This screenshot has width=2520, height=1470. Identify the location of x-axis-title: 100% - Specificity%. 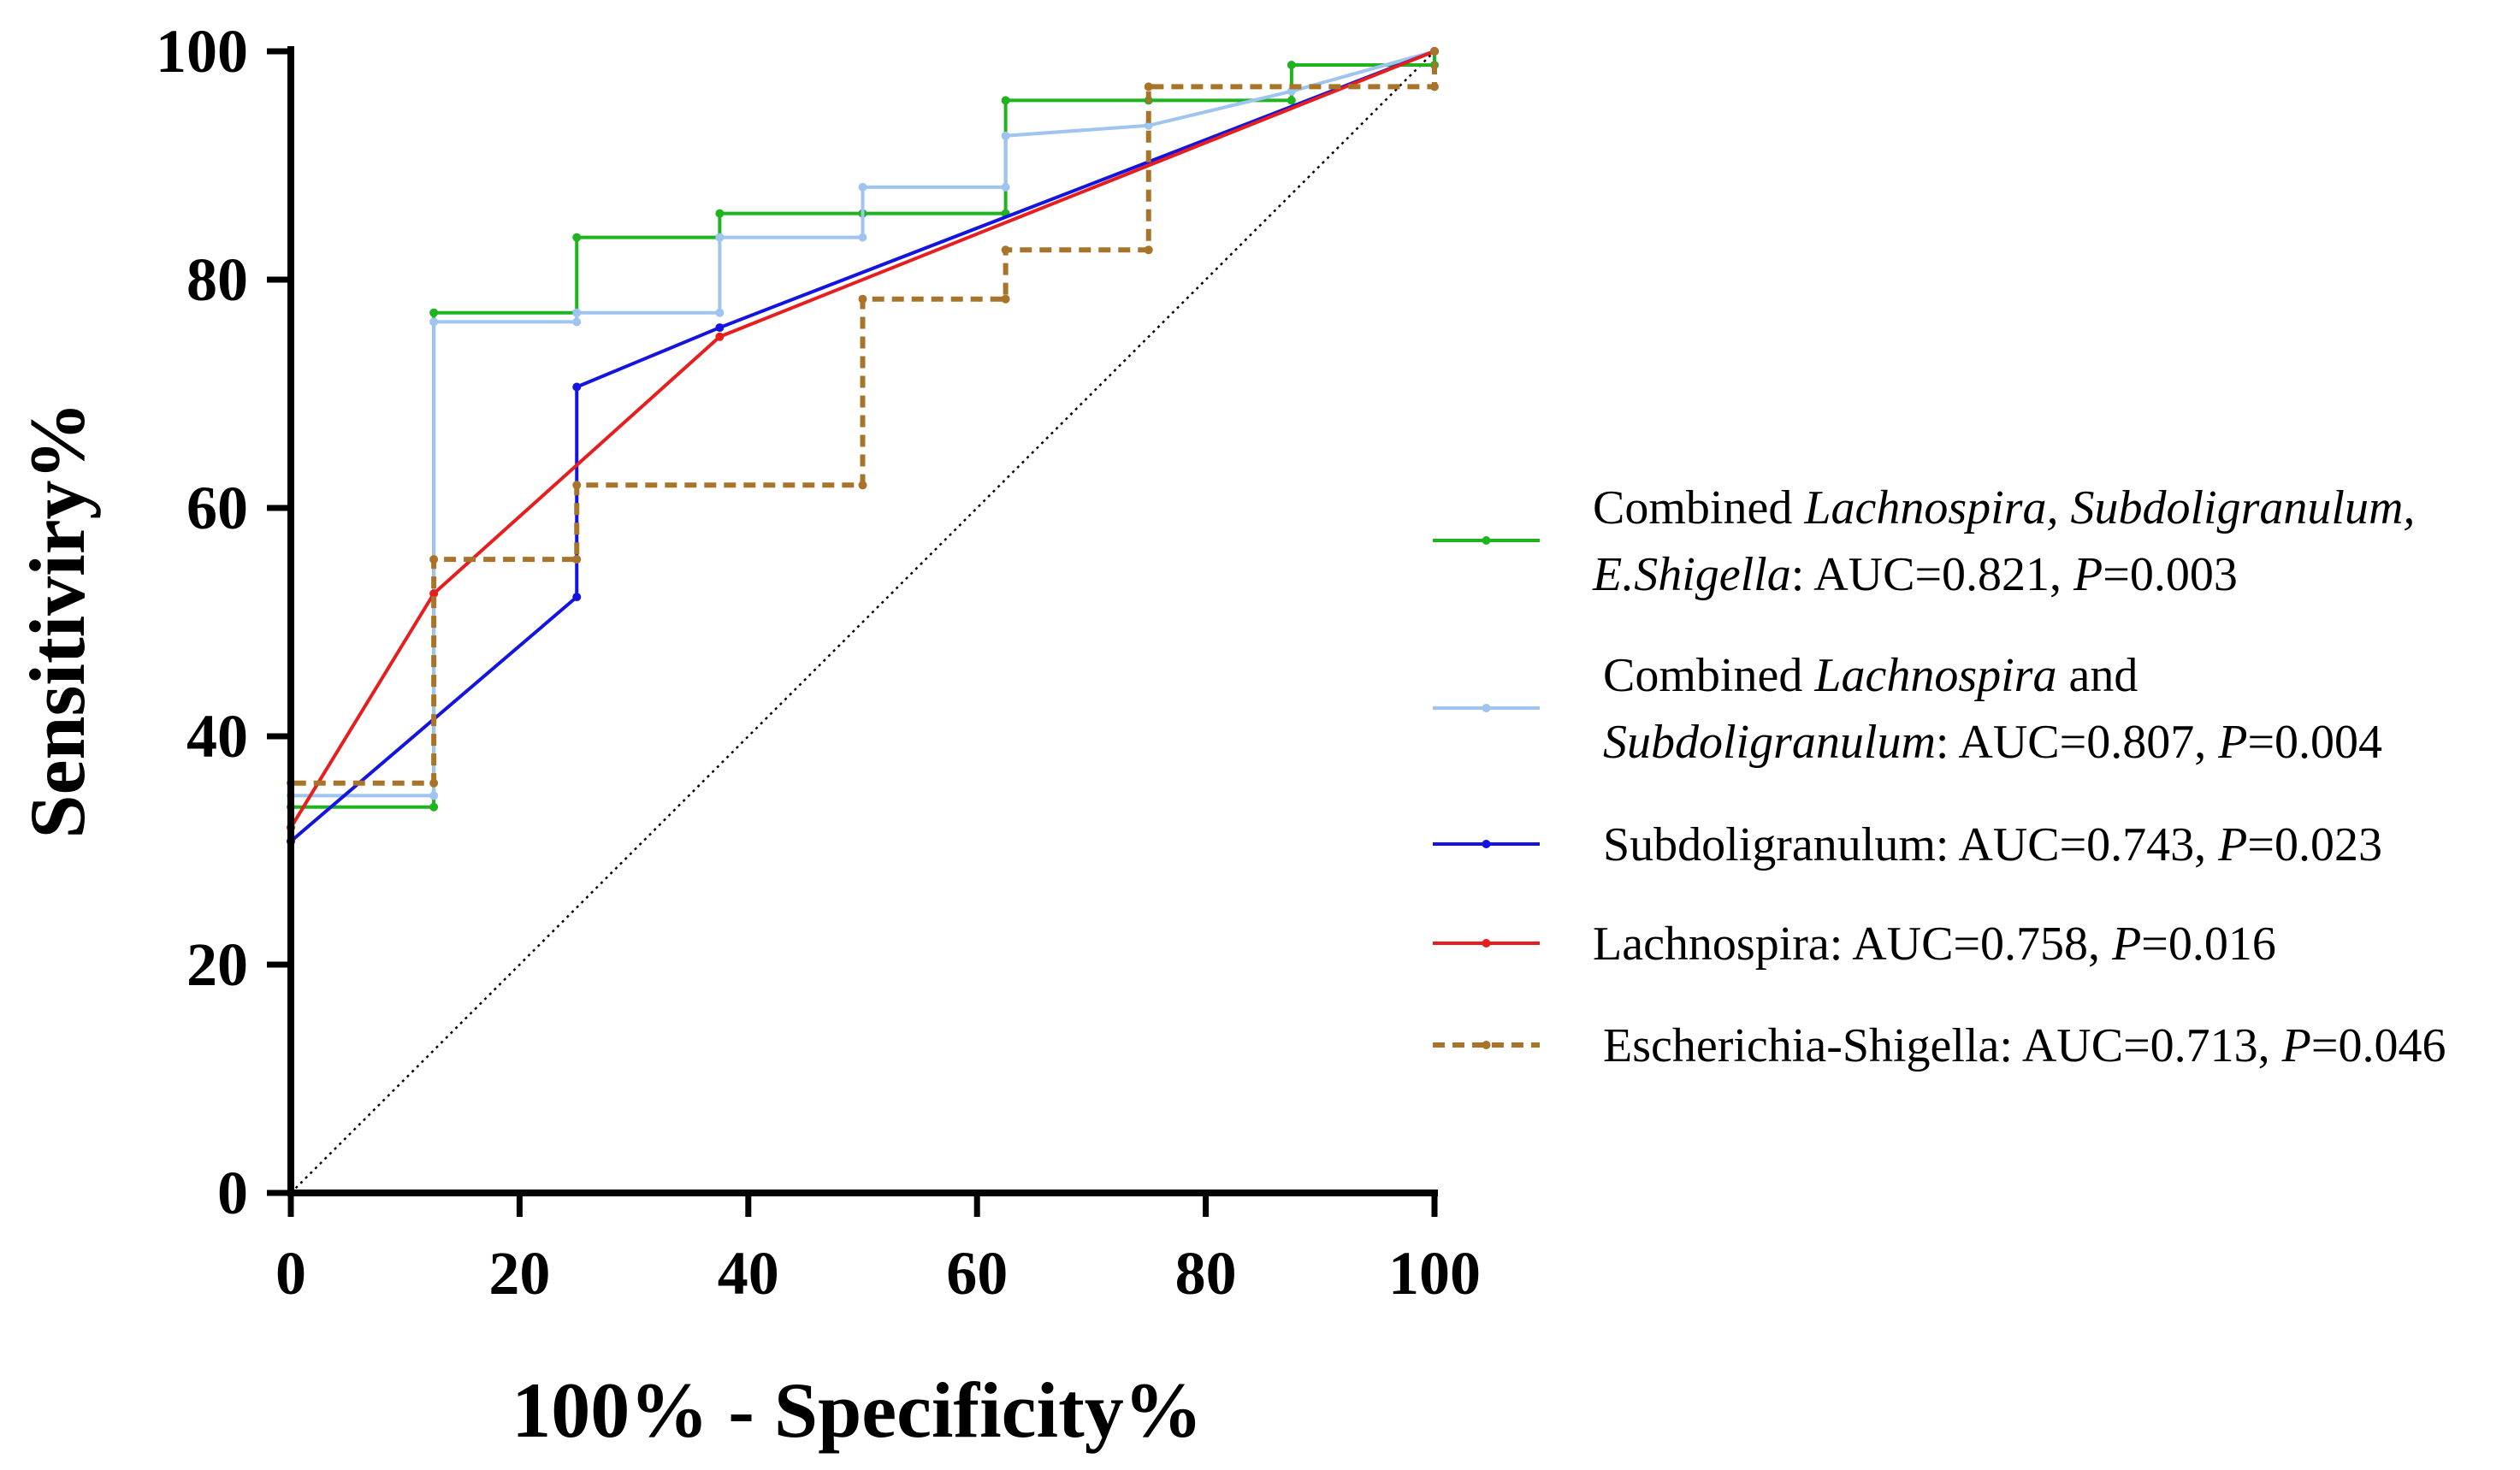
(857, 1410).